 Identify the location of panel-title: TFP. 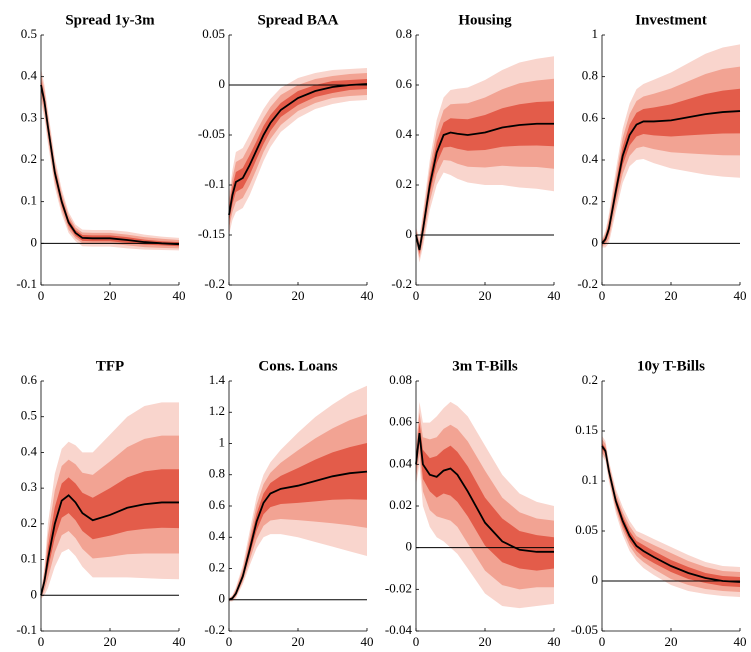
(110, 366).